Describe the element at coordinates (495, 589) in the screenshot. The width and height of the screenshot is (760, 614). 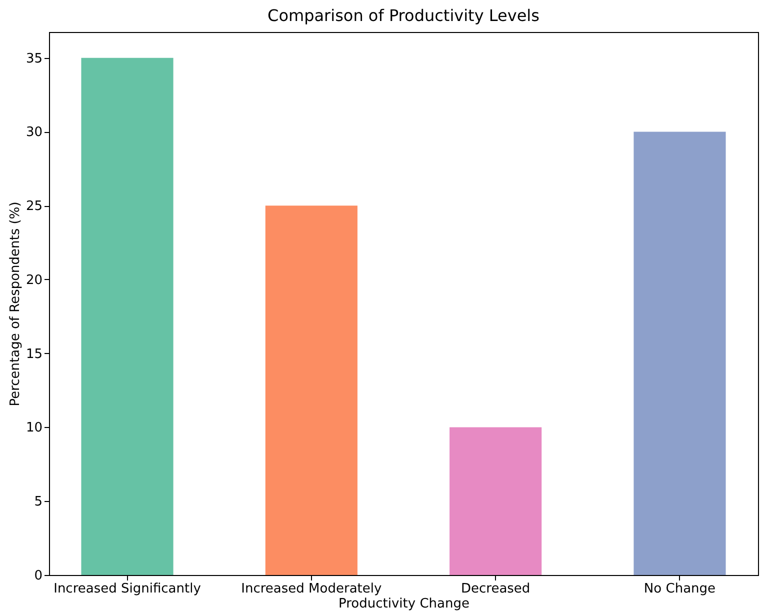
I see `x-tick-label: Decreased` at that location.